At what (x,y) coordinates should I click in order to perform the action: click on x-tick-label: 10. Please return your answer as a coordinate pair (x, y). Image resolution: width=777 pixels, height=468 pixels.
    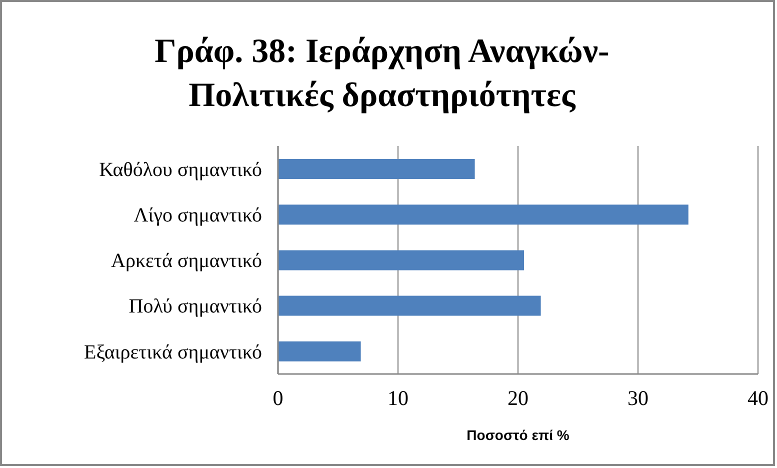
    Looking at the image, I should click on (398, 398).